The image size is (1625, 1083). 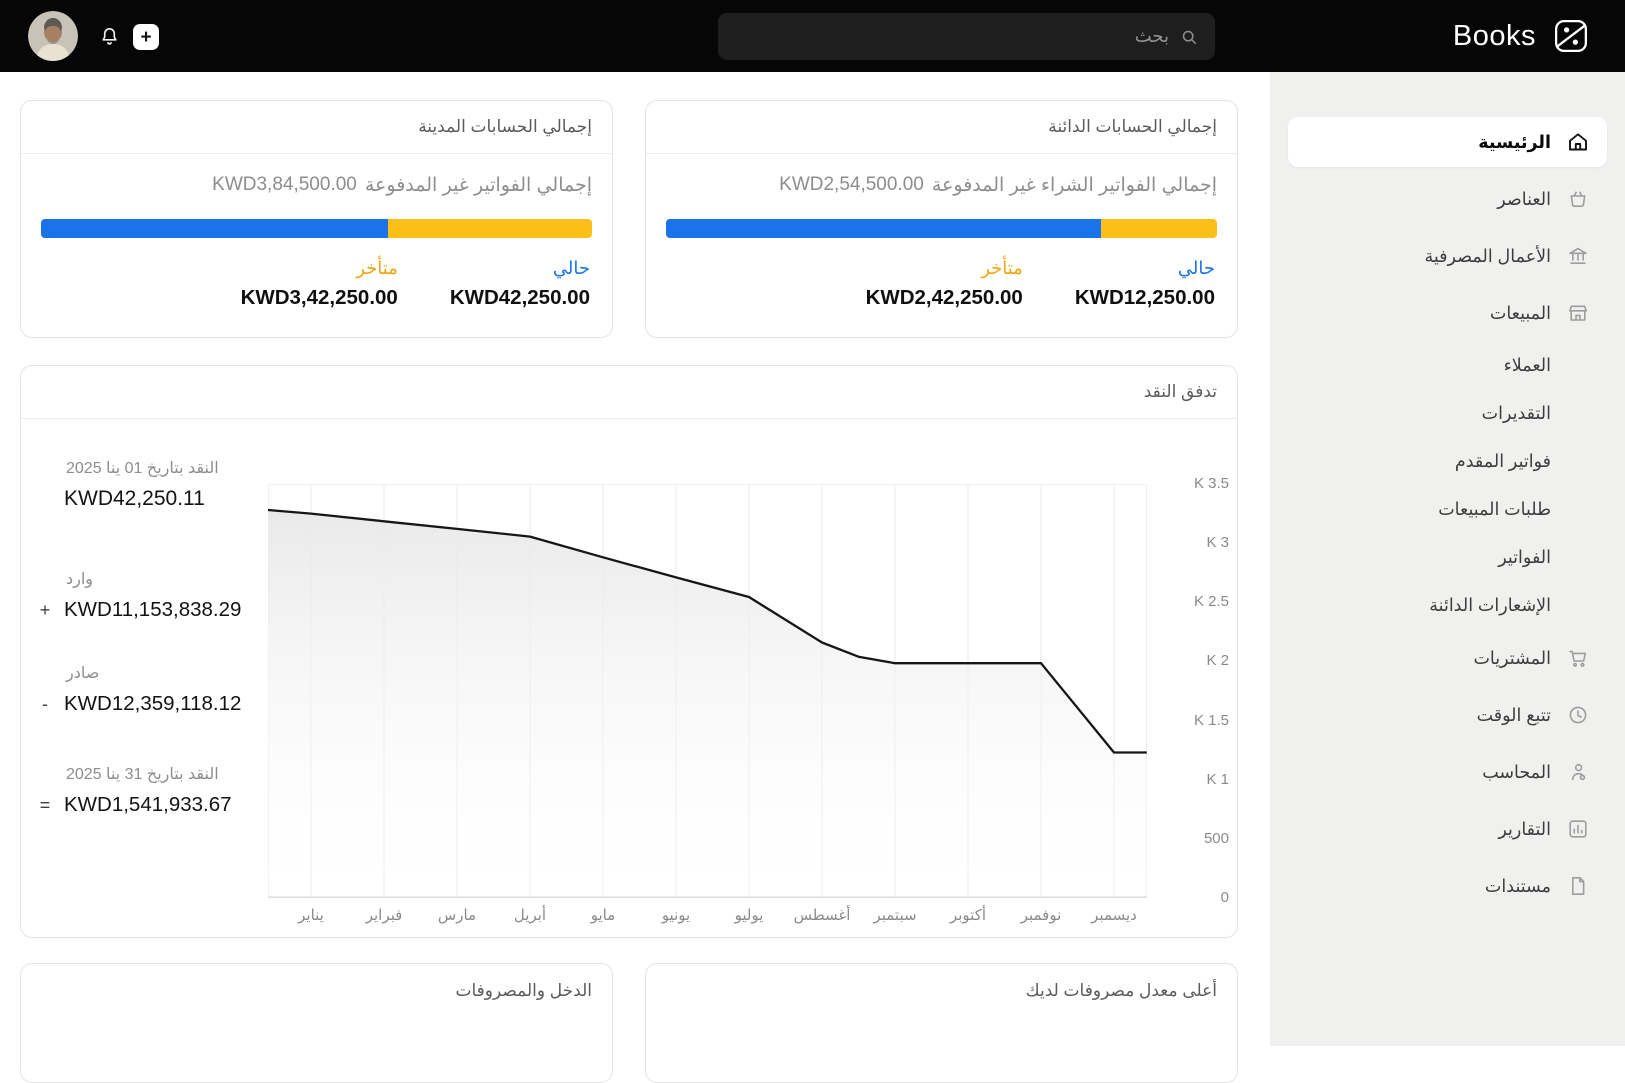 I want to click on sidebar-item: العملاء, so click(x=1447, y=365).